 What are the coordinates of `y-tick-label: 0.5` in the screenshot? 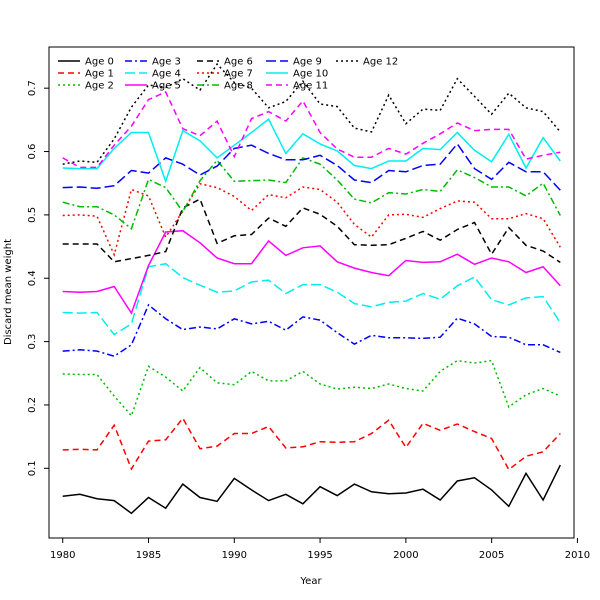 It's located at (32, 215).